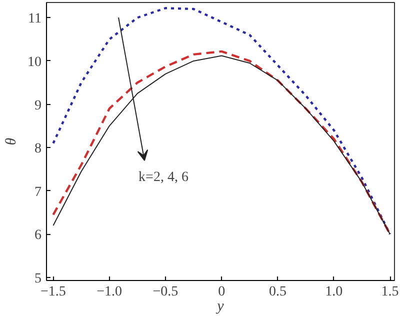  Describe the element at coordinates (165, 292) in the screenshot. I see `x-tick-label: −0.5` at that location.